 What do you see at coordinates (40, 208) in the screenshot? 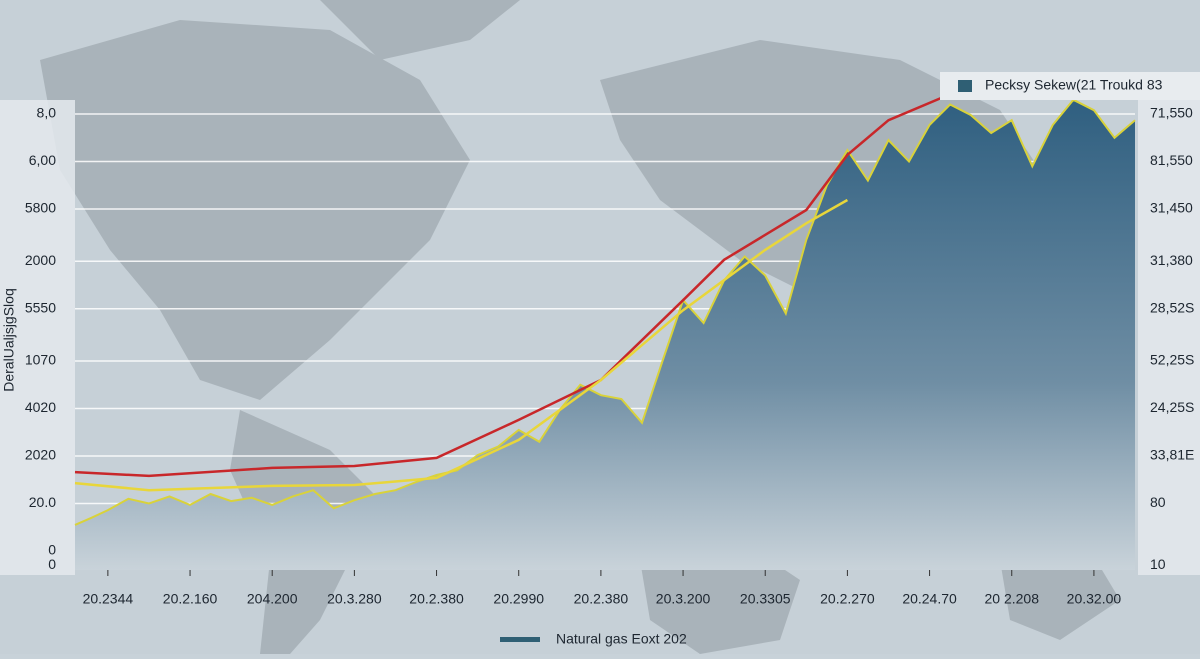
I see `y-tick-label: 5800` at bounding box center [40, 208].